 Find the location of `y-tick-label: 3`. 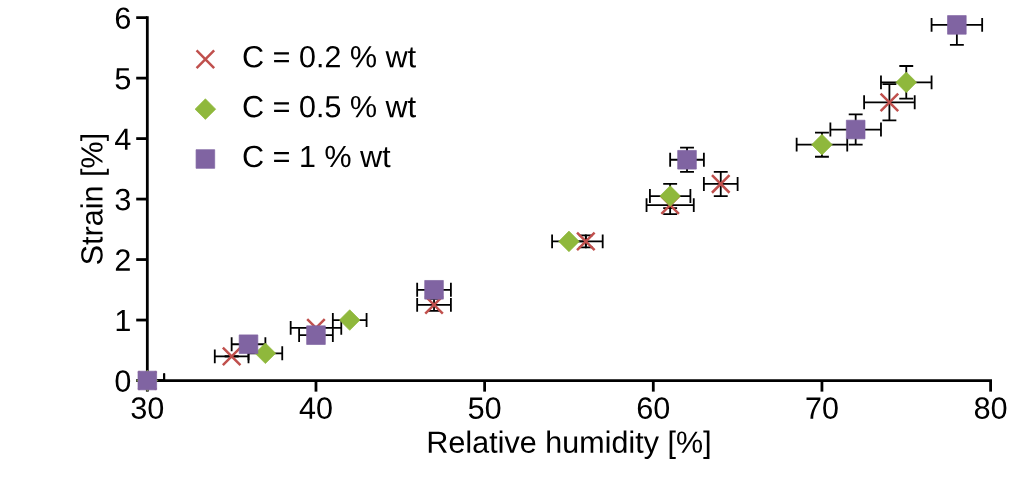

y-tick-label: 3 is located at coordinates (123, 199).